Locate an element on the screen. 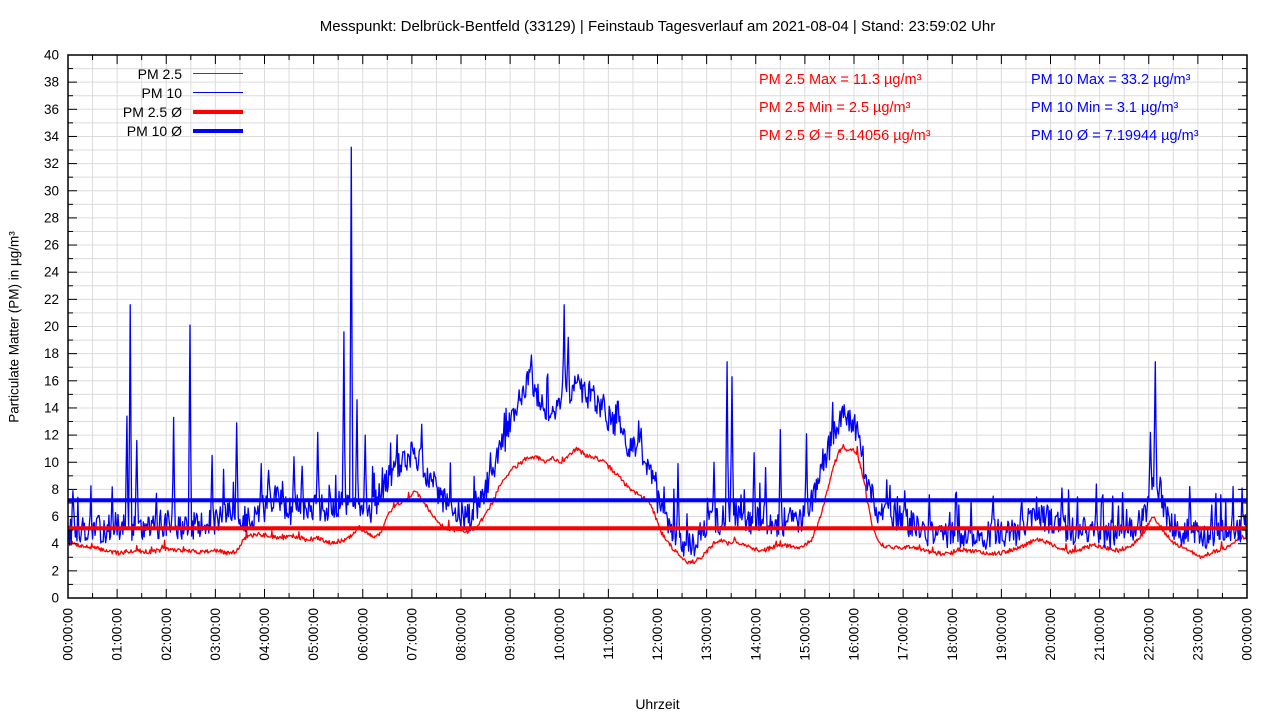  legend-label-pm10-avg: PM 10 Ø is located at coordinates (154, 130).